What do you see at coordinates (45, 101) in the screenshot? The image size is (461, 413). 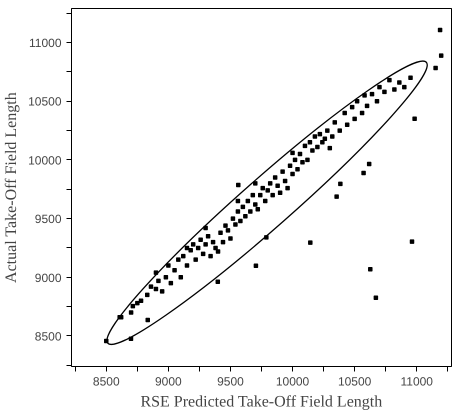 I see `y-tick-label: 10500` at bounding box center [45, 101].